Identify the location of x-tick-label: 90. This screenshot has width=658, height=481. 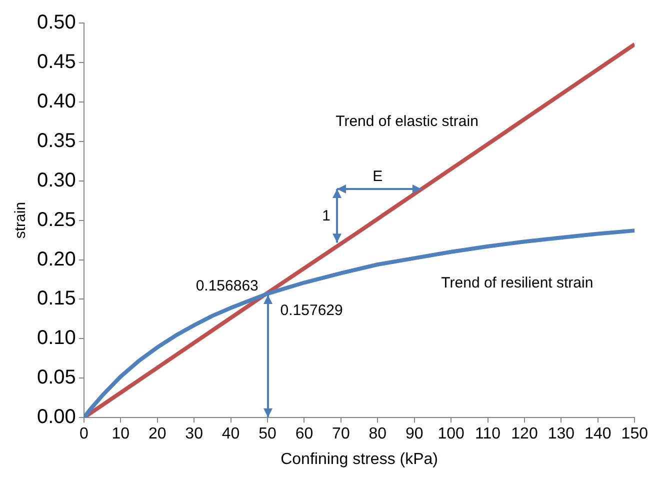
(414, 434).